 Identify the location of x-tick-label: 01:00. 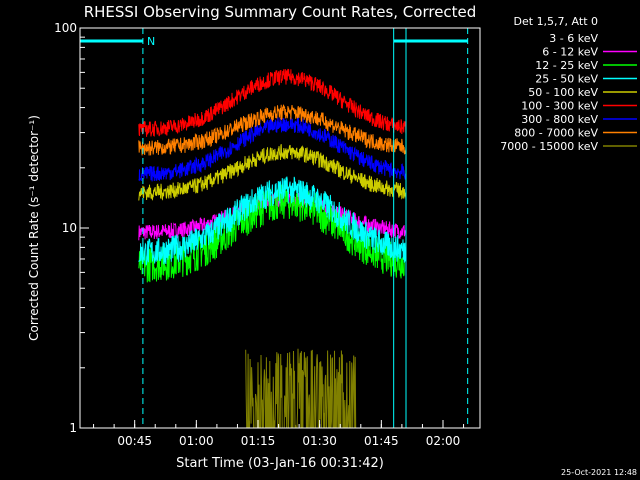
(196, 441).